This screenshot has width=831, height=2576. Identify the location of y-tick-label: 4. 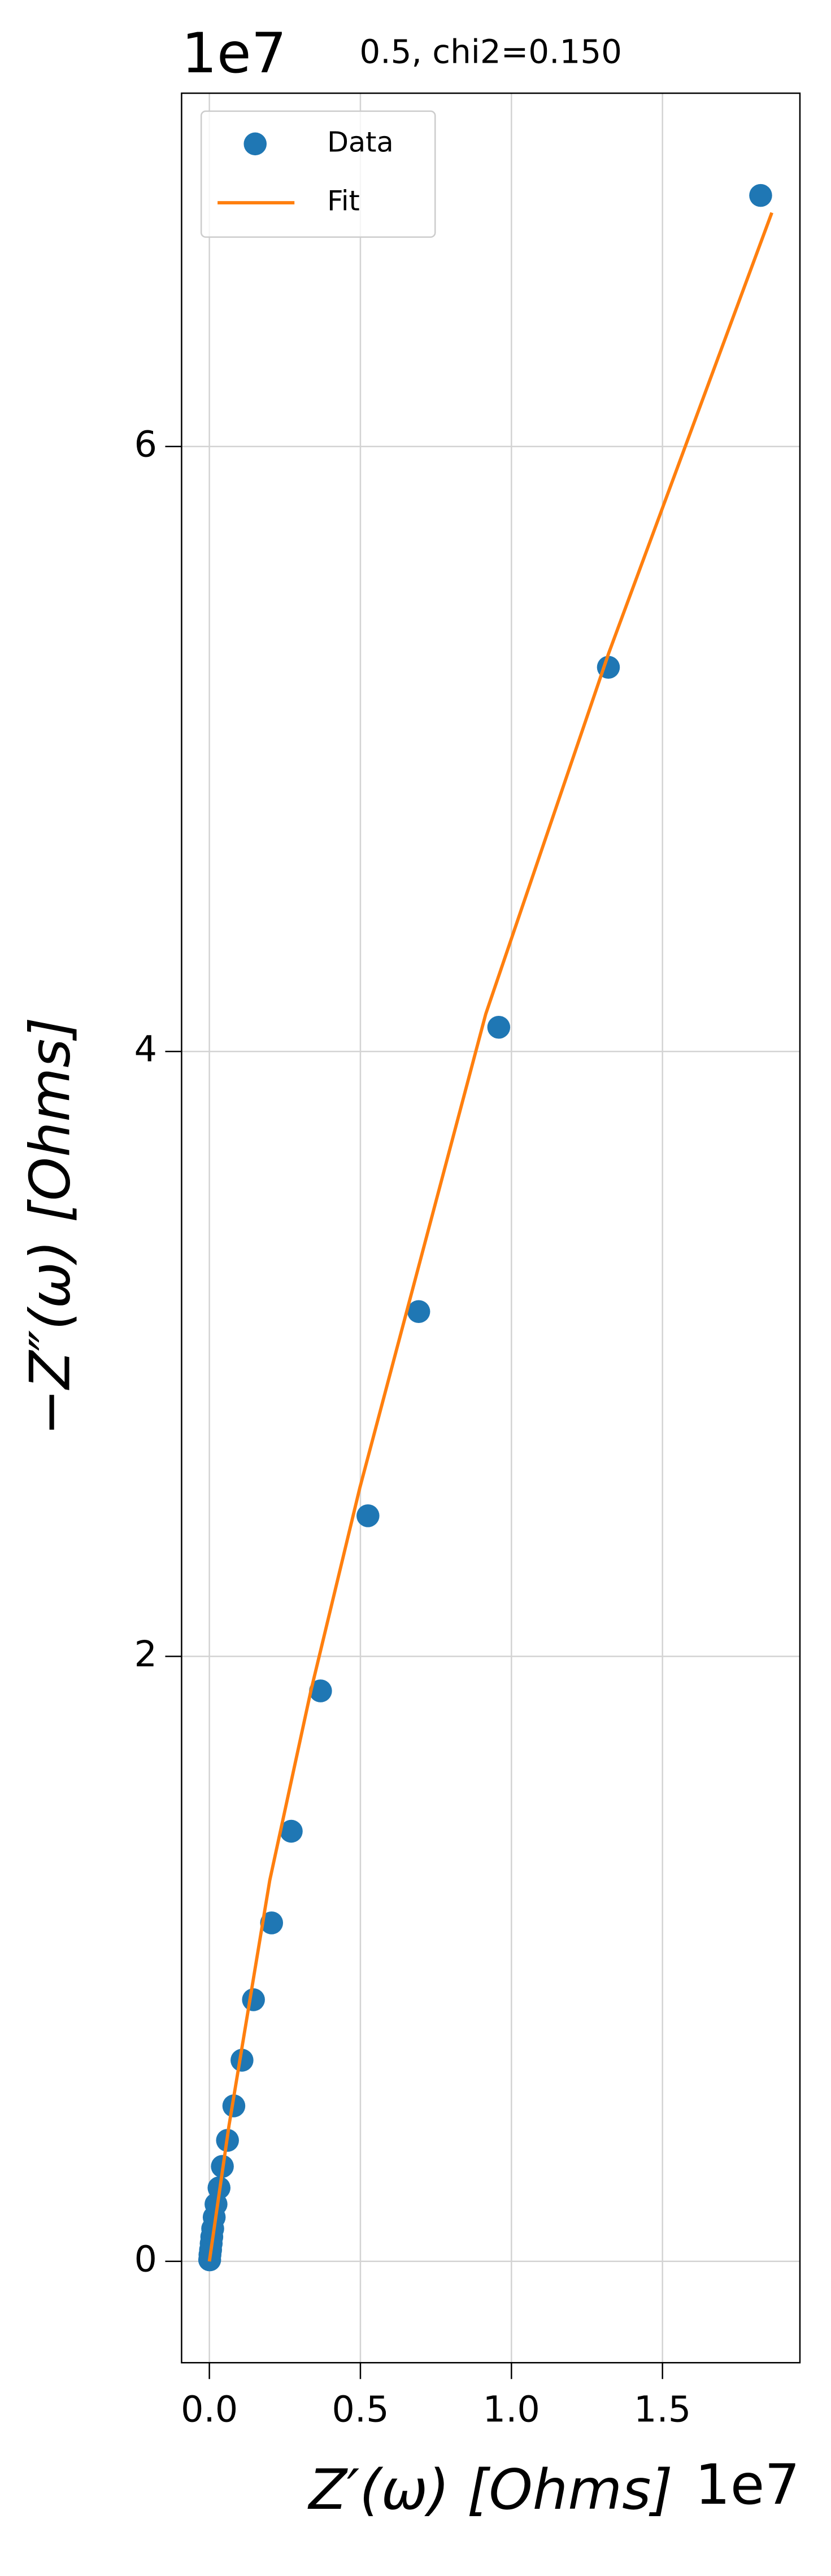
(145, 1050).